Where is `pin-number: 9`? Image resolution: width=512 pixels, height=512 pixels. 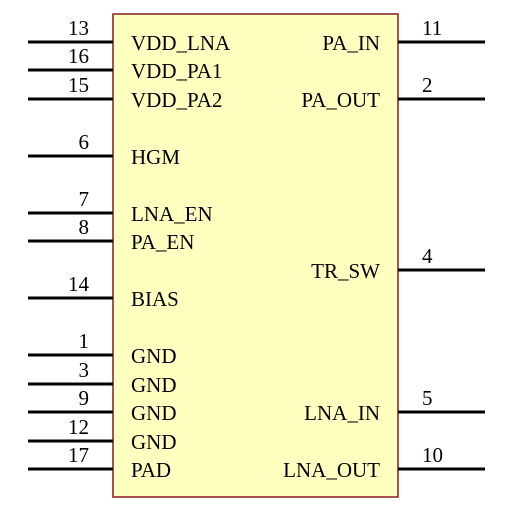
pin-number: 9 is located at coordinates (84, 398).